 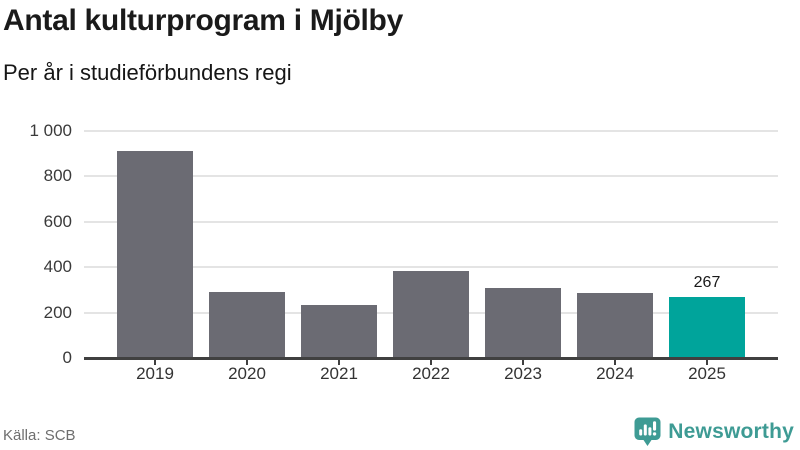 What do you see at coordinates (707, 327) in the screenshot?
I see `bar-2025-highlighted` at bounding box center [707, 327].